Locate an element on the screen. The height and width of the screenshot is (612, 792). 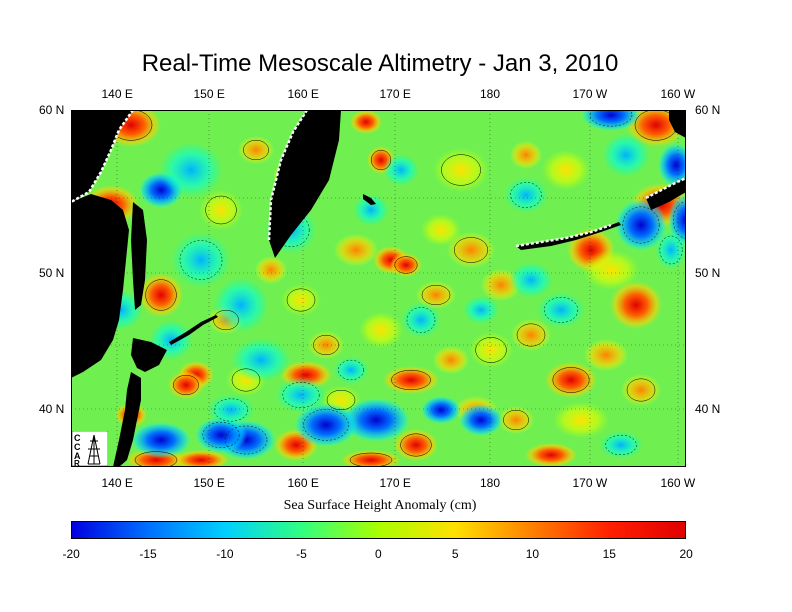
colorbar-tick-label: -15 is located at coordinates (148, 554).